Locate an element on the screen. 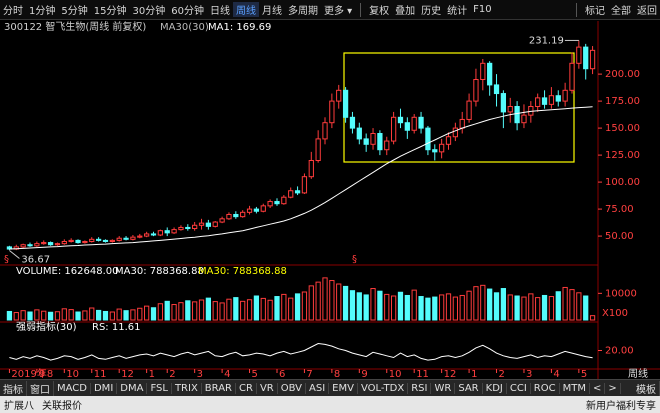 Image resolution: width=660 pixels, height=413 pixels. indicator-tab: MTM is located at coordinates (575, 388).